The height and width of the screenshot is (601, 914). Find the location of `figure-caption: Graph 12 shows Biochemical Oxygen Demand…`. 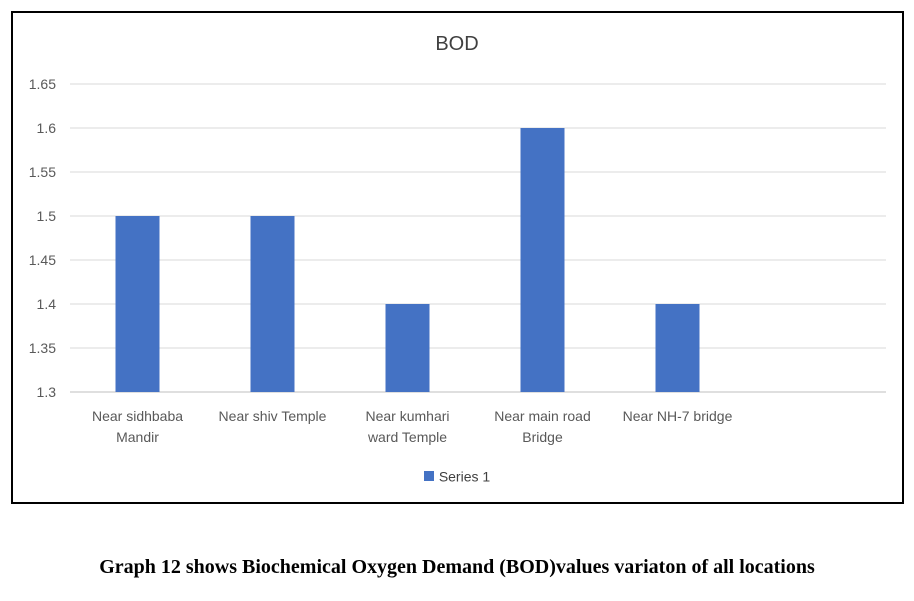

figure-caption: Graph 12 shows Biochemical Oxygen Demand… is located at coordinates (457, 567).